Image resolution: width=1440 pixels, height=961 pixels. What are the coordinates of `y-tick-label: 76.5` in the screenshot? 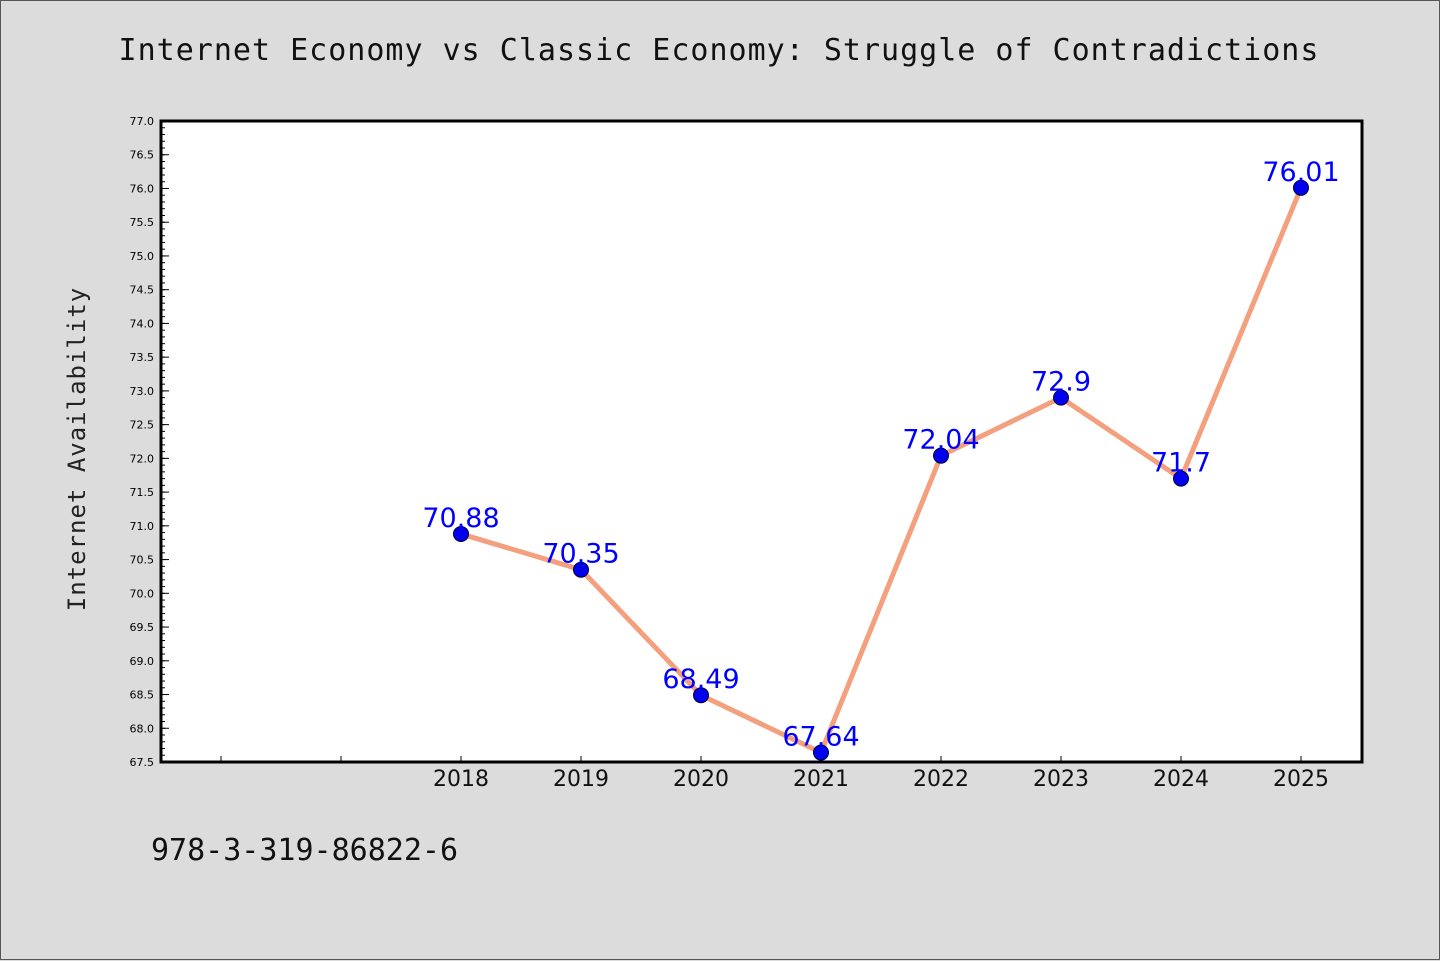 It's located at (142, 155).